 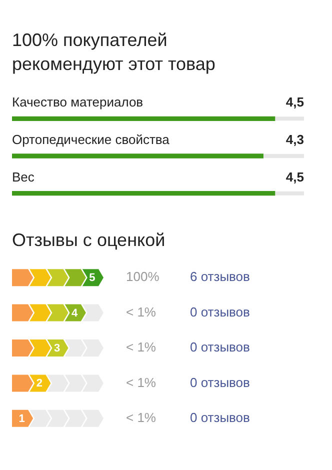 What do you see at coordinates (220, 276) in the screenshot?
I see `data-label: 6 отзывов` at bounding box center [220, 276].